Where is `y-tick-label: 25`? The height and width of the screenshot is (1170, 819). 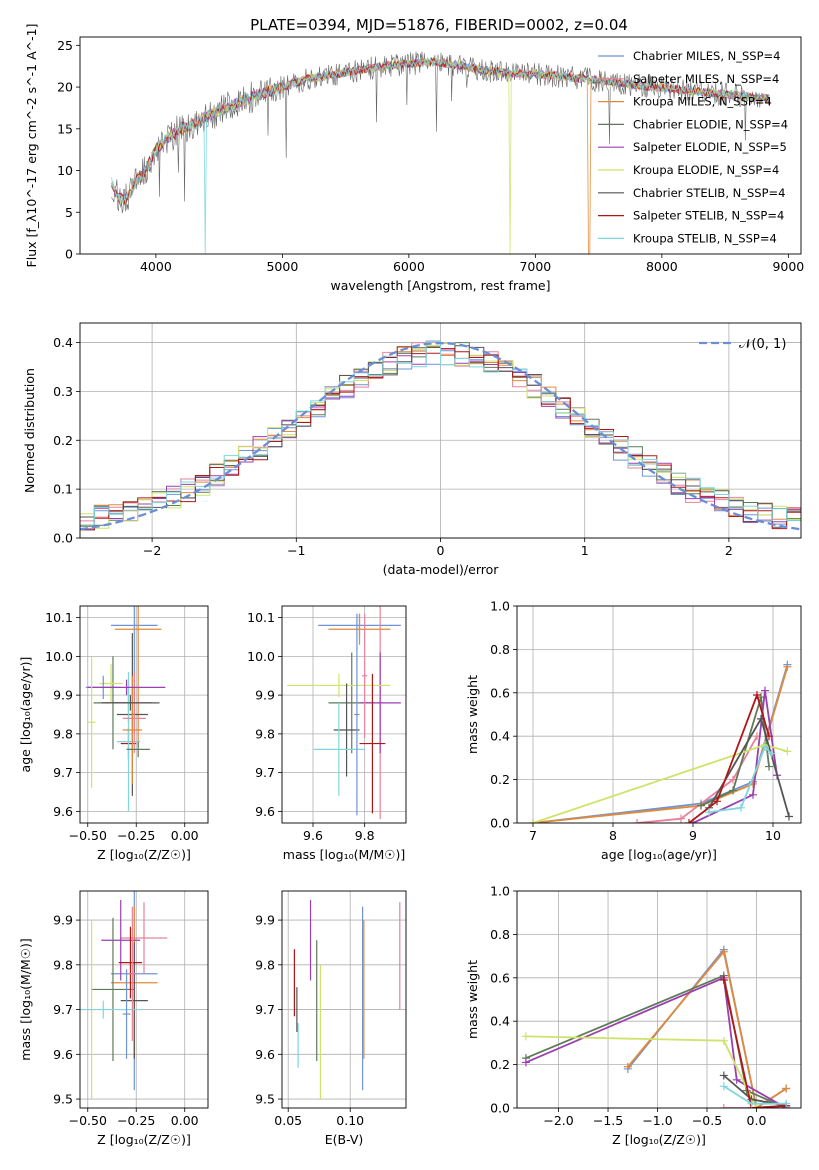
y-tick-label: 25 is located at coordinates (65, 45).